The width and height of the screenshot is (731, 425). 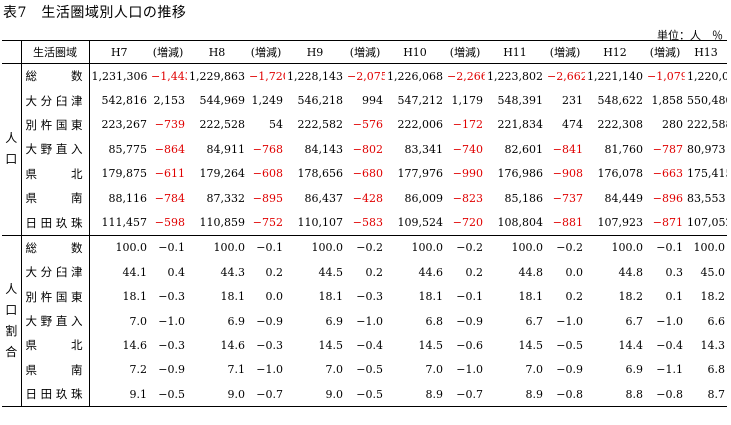 I want to click on change-cell: 0.0, so click(x=574, y=272).